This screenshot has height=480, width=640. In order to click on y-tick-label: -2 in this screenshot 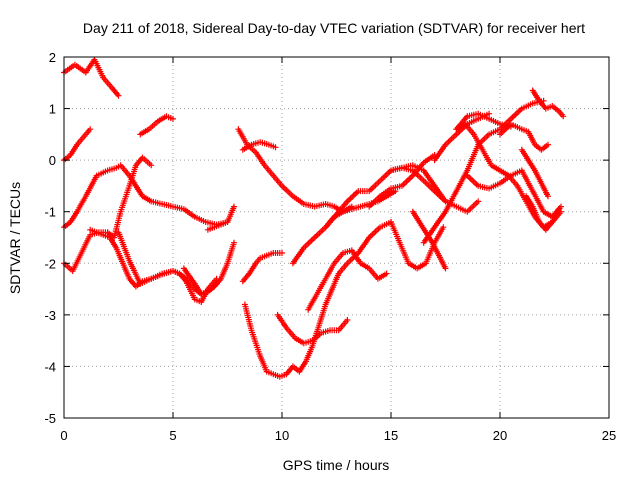, I will do `click(50, 263)`.